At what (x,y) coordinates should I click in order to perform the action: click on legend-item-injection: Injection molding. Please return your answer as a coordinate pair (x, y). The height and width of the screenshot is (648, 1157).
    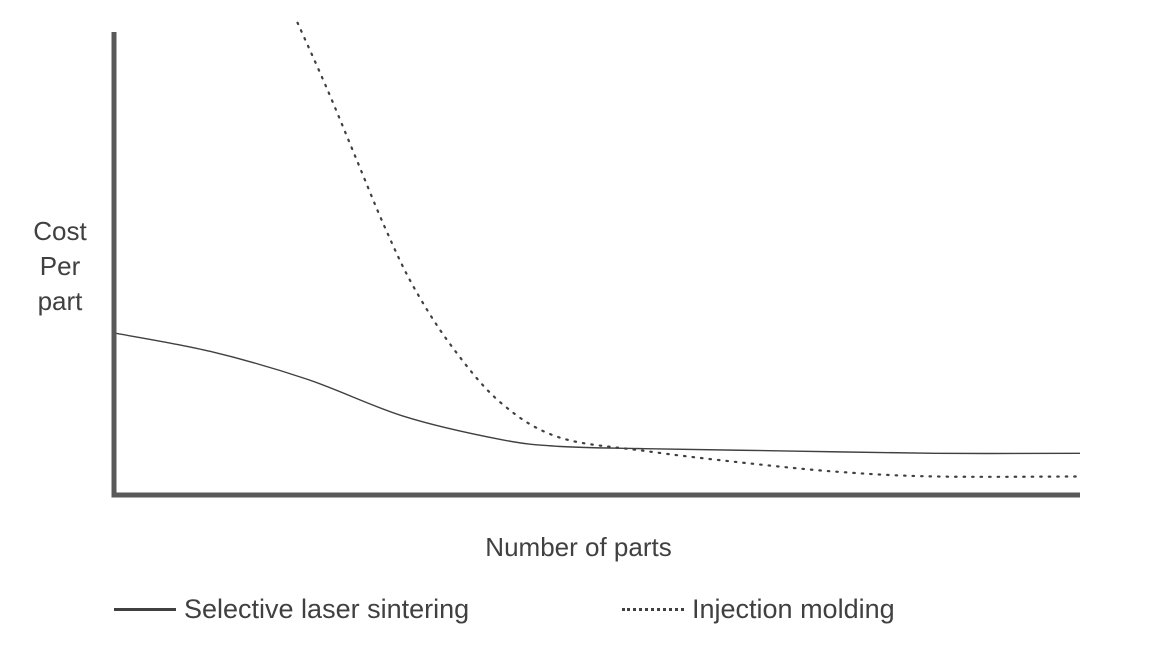
    Looking at the image, I should click on (758, 609).